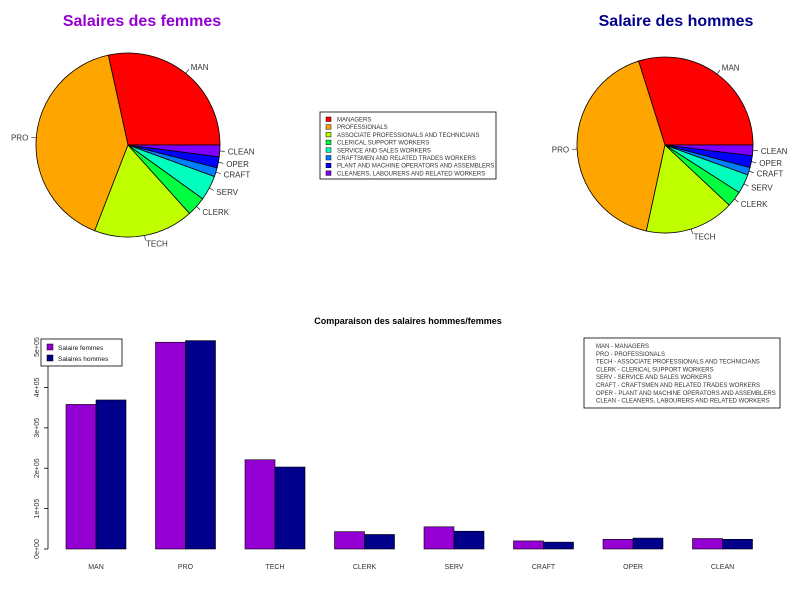  What do you see at coordinates (622, 347) in the screenshot?
I see `abbrev-legend-entry: MAN - MANAGERS` at bounding box center [622, 347].